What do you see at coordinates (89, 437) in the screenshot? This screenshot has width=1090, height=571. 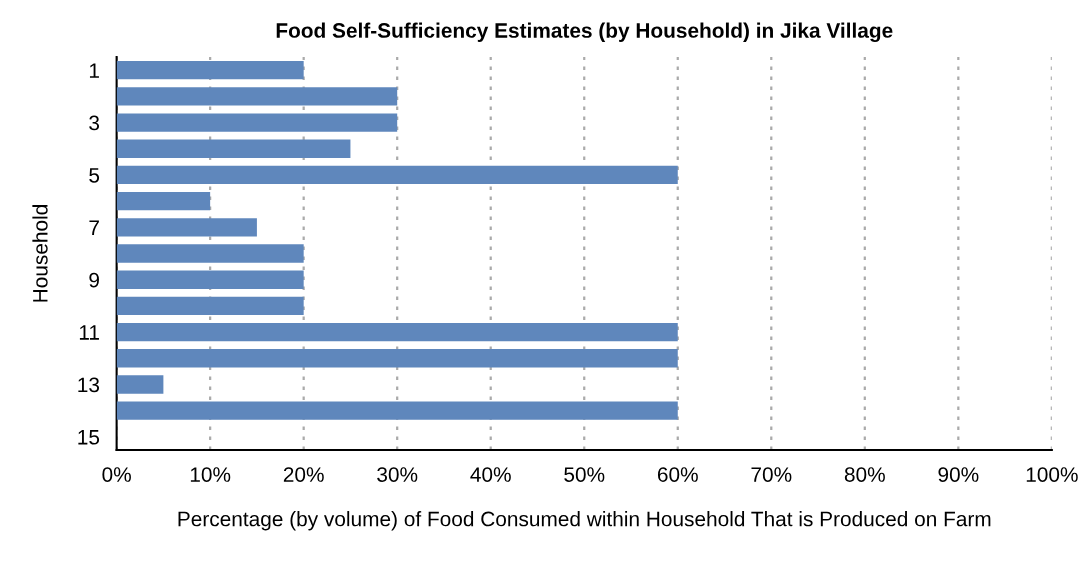 I see `y-tick-label: 15` at bounding box center [89, 437].